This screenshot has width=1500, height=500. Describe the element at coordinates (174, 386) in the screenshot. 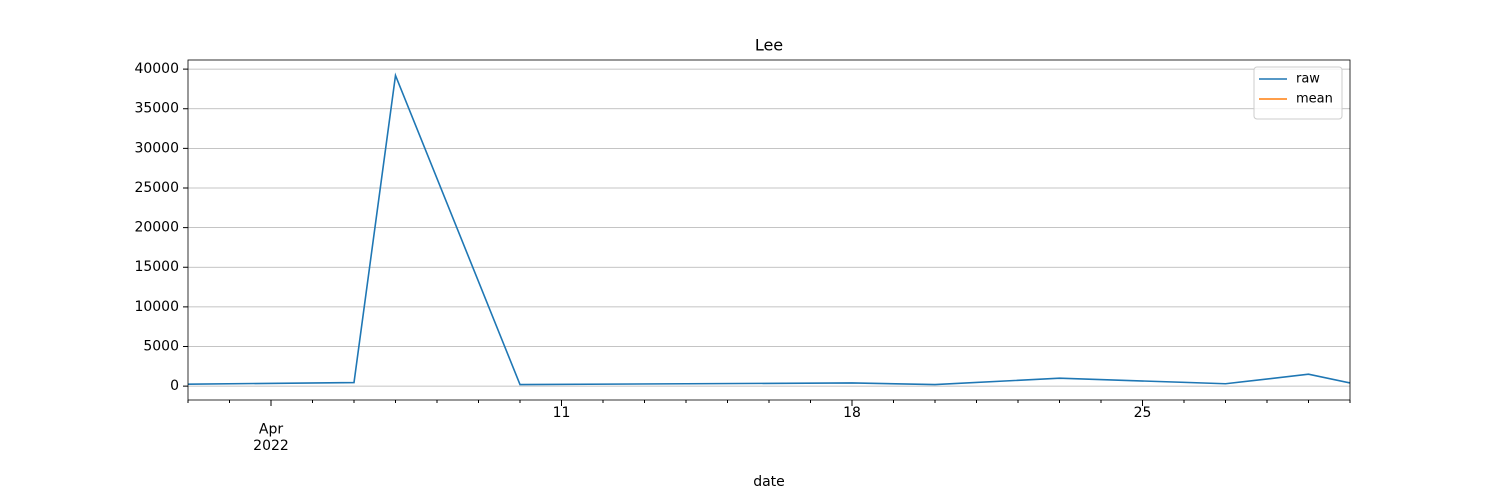

I see `y-tick-label: 0` at that location.